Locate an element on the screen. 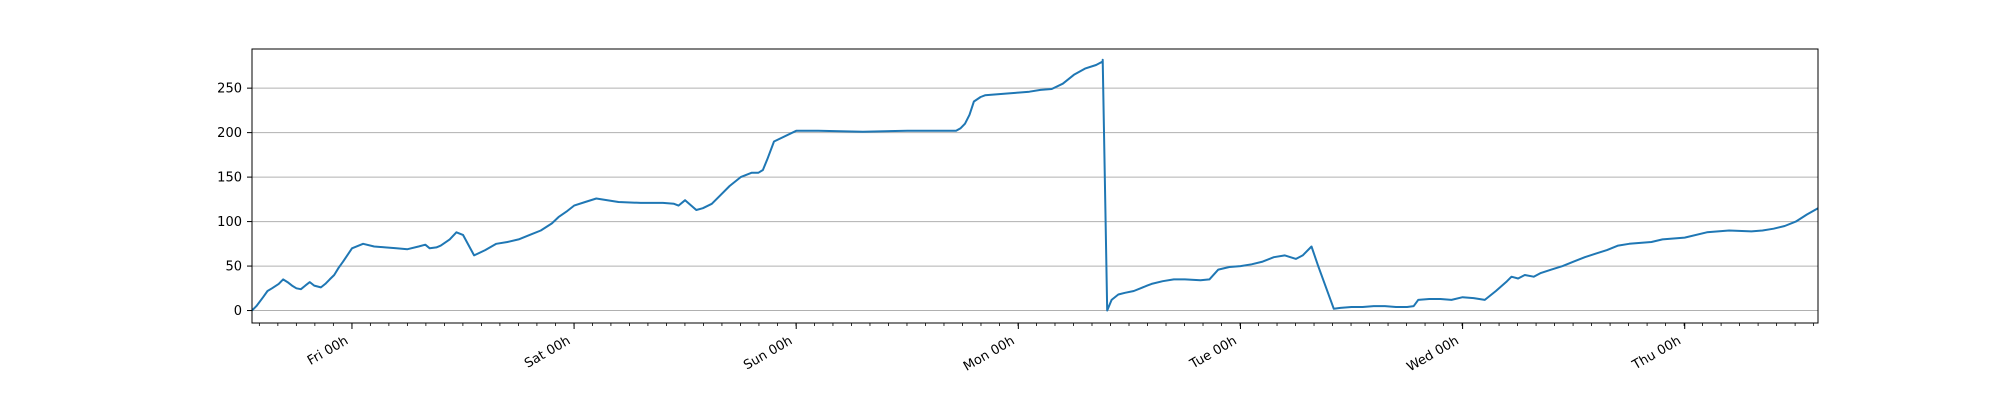  x-tick-label: Thu 00h is located at coordinates (1656, 353).